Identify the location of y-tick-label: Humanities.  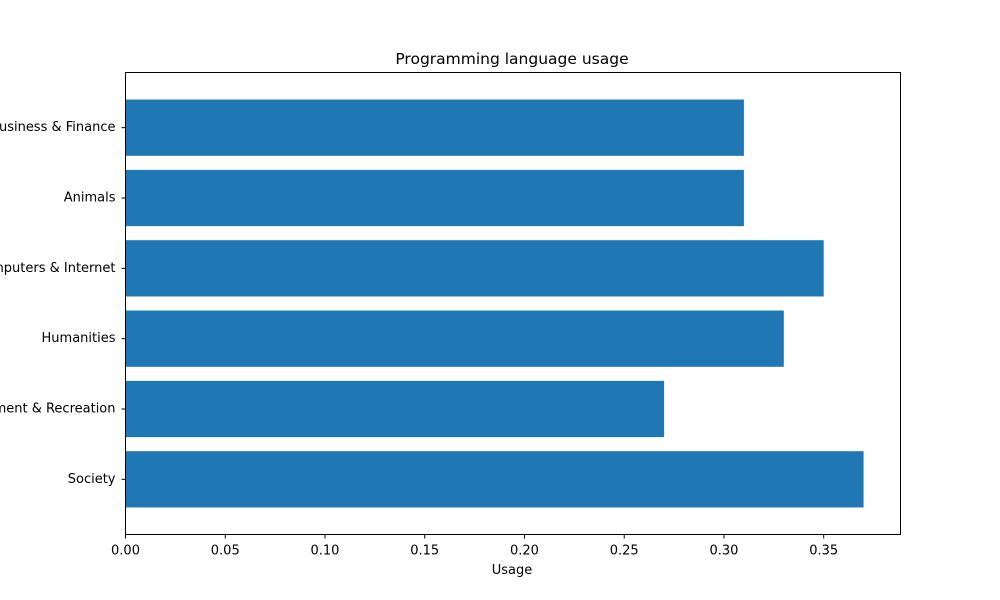
(79, 338).